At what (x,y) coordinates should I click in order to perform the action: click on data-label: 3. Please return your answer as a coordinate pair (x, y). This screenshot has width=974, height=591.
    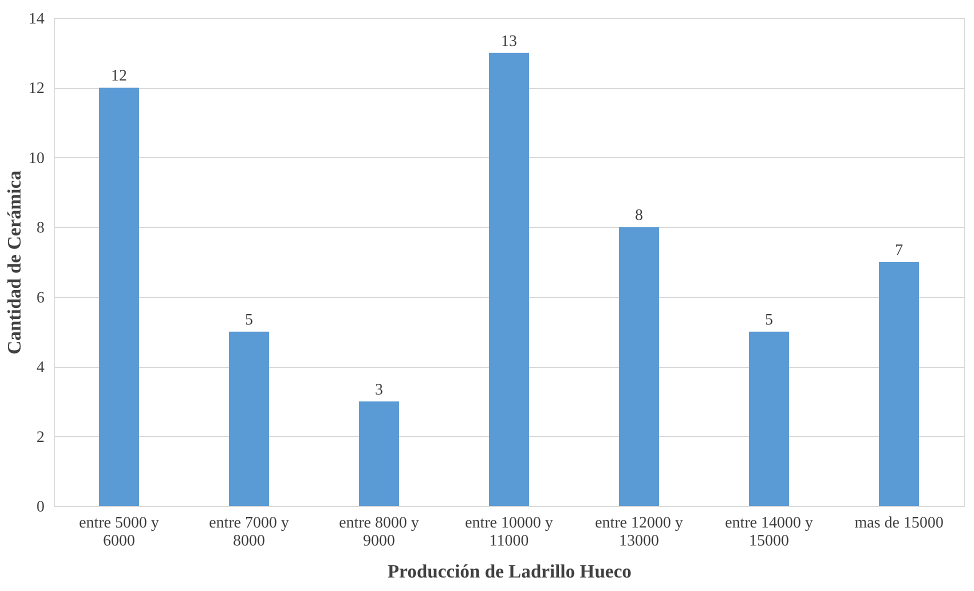
    Looking at the image, I should click on (379, 389).